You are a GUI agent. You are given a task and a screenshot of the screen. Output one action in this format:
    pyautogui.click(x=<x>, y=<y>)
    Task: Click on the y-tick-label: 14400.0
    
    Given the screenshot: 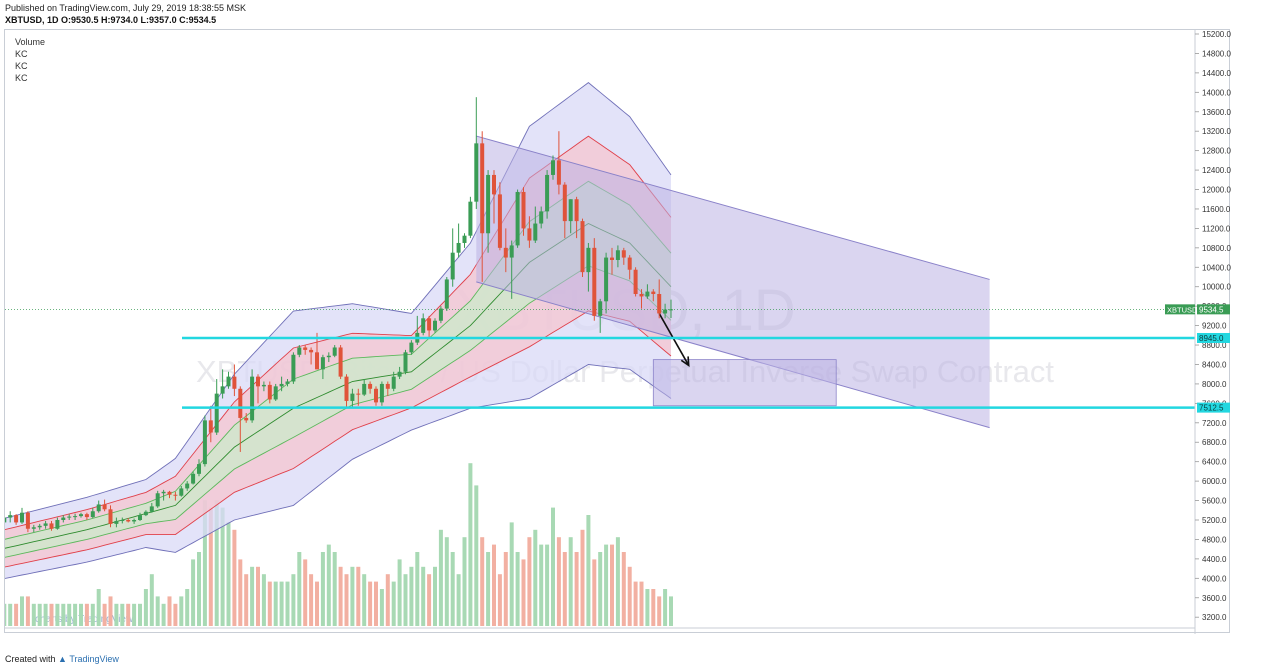 What is the action you would take?
    pyautogui.click(x=1216, y=73)
    